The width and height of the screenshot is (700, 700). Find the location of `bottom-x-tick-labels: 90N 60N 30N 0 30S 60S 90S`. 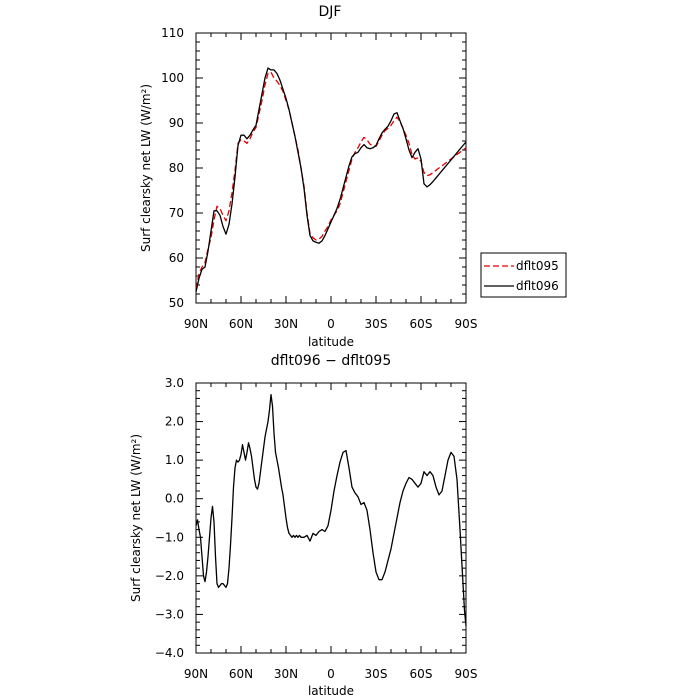

bottom-x-tick-labels: 90N 60N 30N 0 30S 60S 90S is located at coordinates (331, 674).